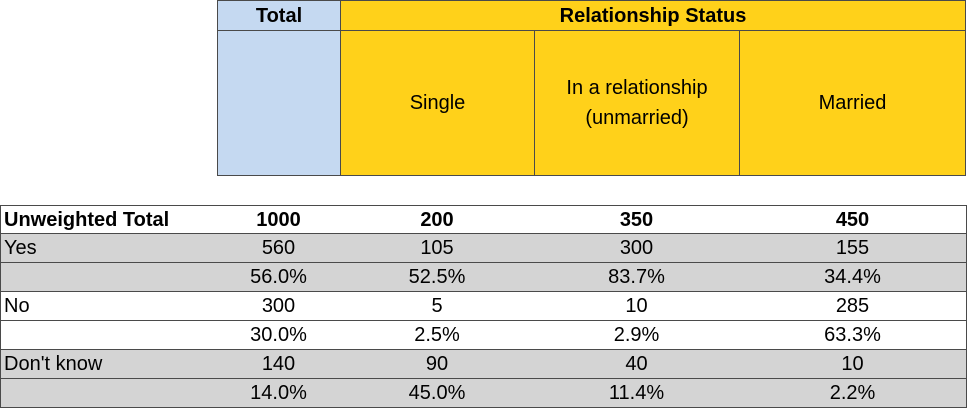 Image resolution: width=968 pixels, height=412 pixels. I want to click on cell-single: 5, so click(437, 306).